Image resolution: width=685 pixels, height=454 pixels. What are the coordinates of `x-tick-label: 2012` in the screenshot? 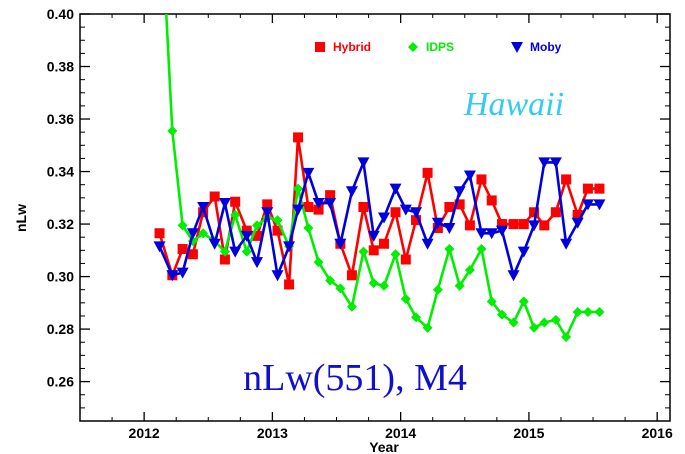 It's located at (144, 433).